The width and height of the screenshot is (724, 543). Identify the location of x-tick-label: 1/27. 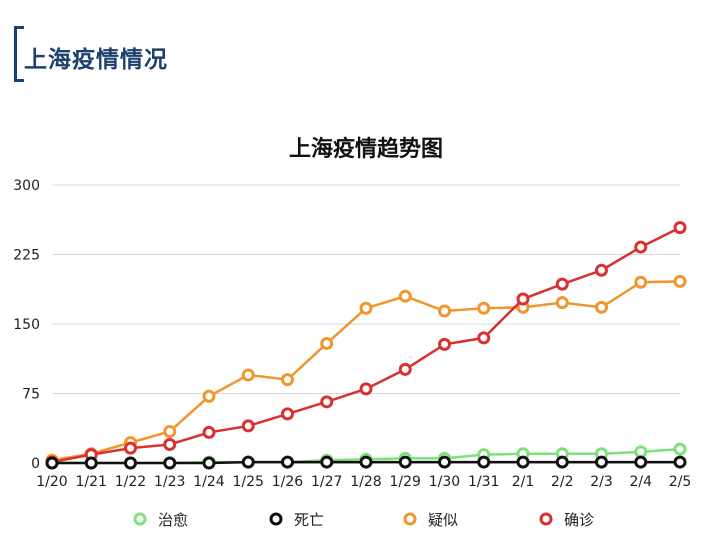
(326, 482).